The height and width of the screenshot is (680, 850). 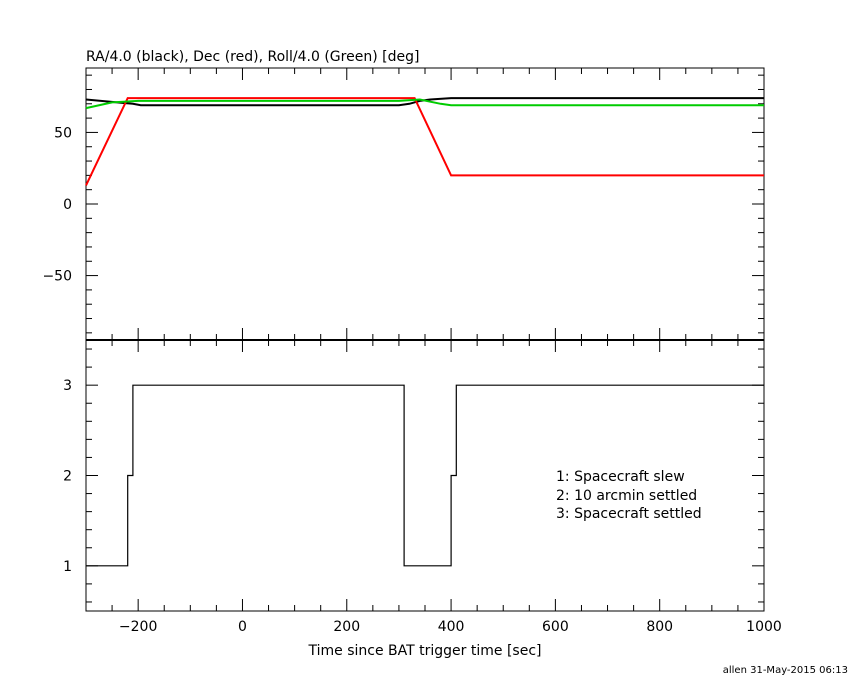 I want to click on x-tick-label: 800, so click(x=659, y=627).